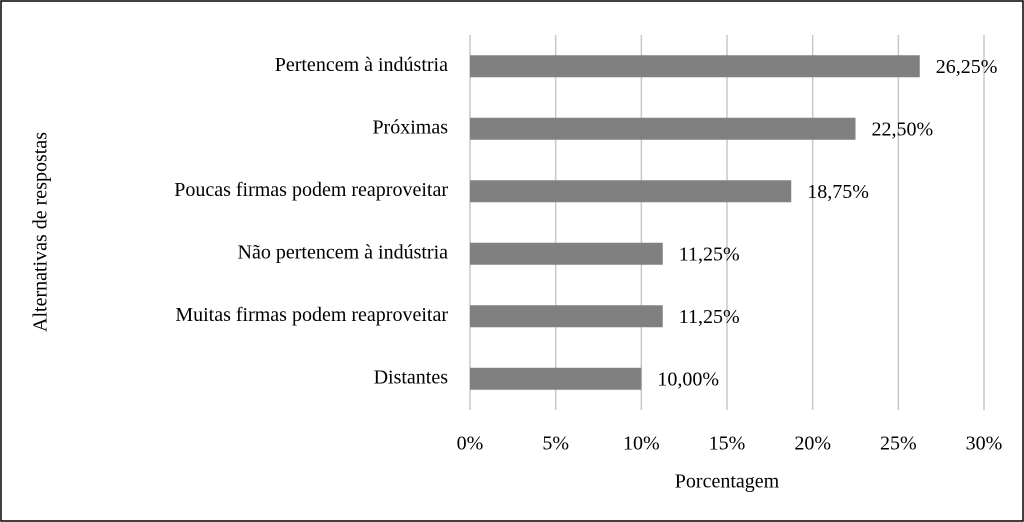  What do you see at coordinates (688, 379) in the screenshot?
I see `data-label: 10,00%` at bounding box center [688, 379].